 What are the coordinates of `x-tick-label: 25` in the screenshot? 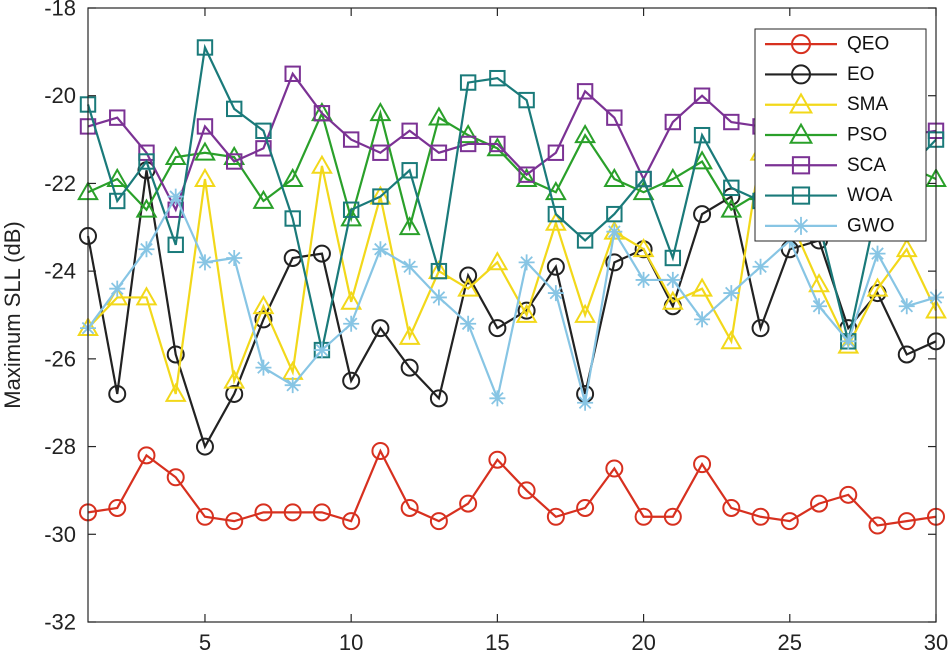 It's located at (790, 642).